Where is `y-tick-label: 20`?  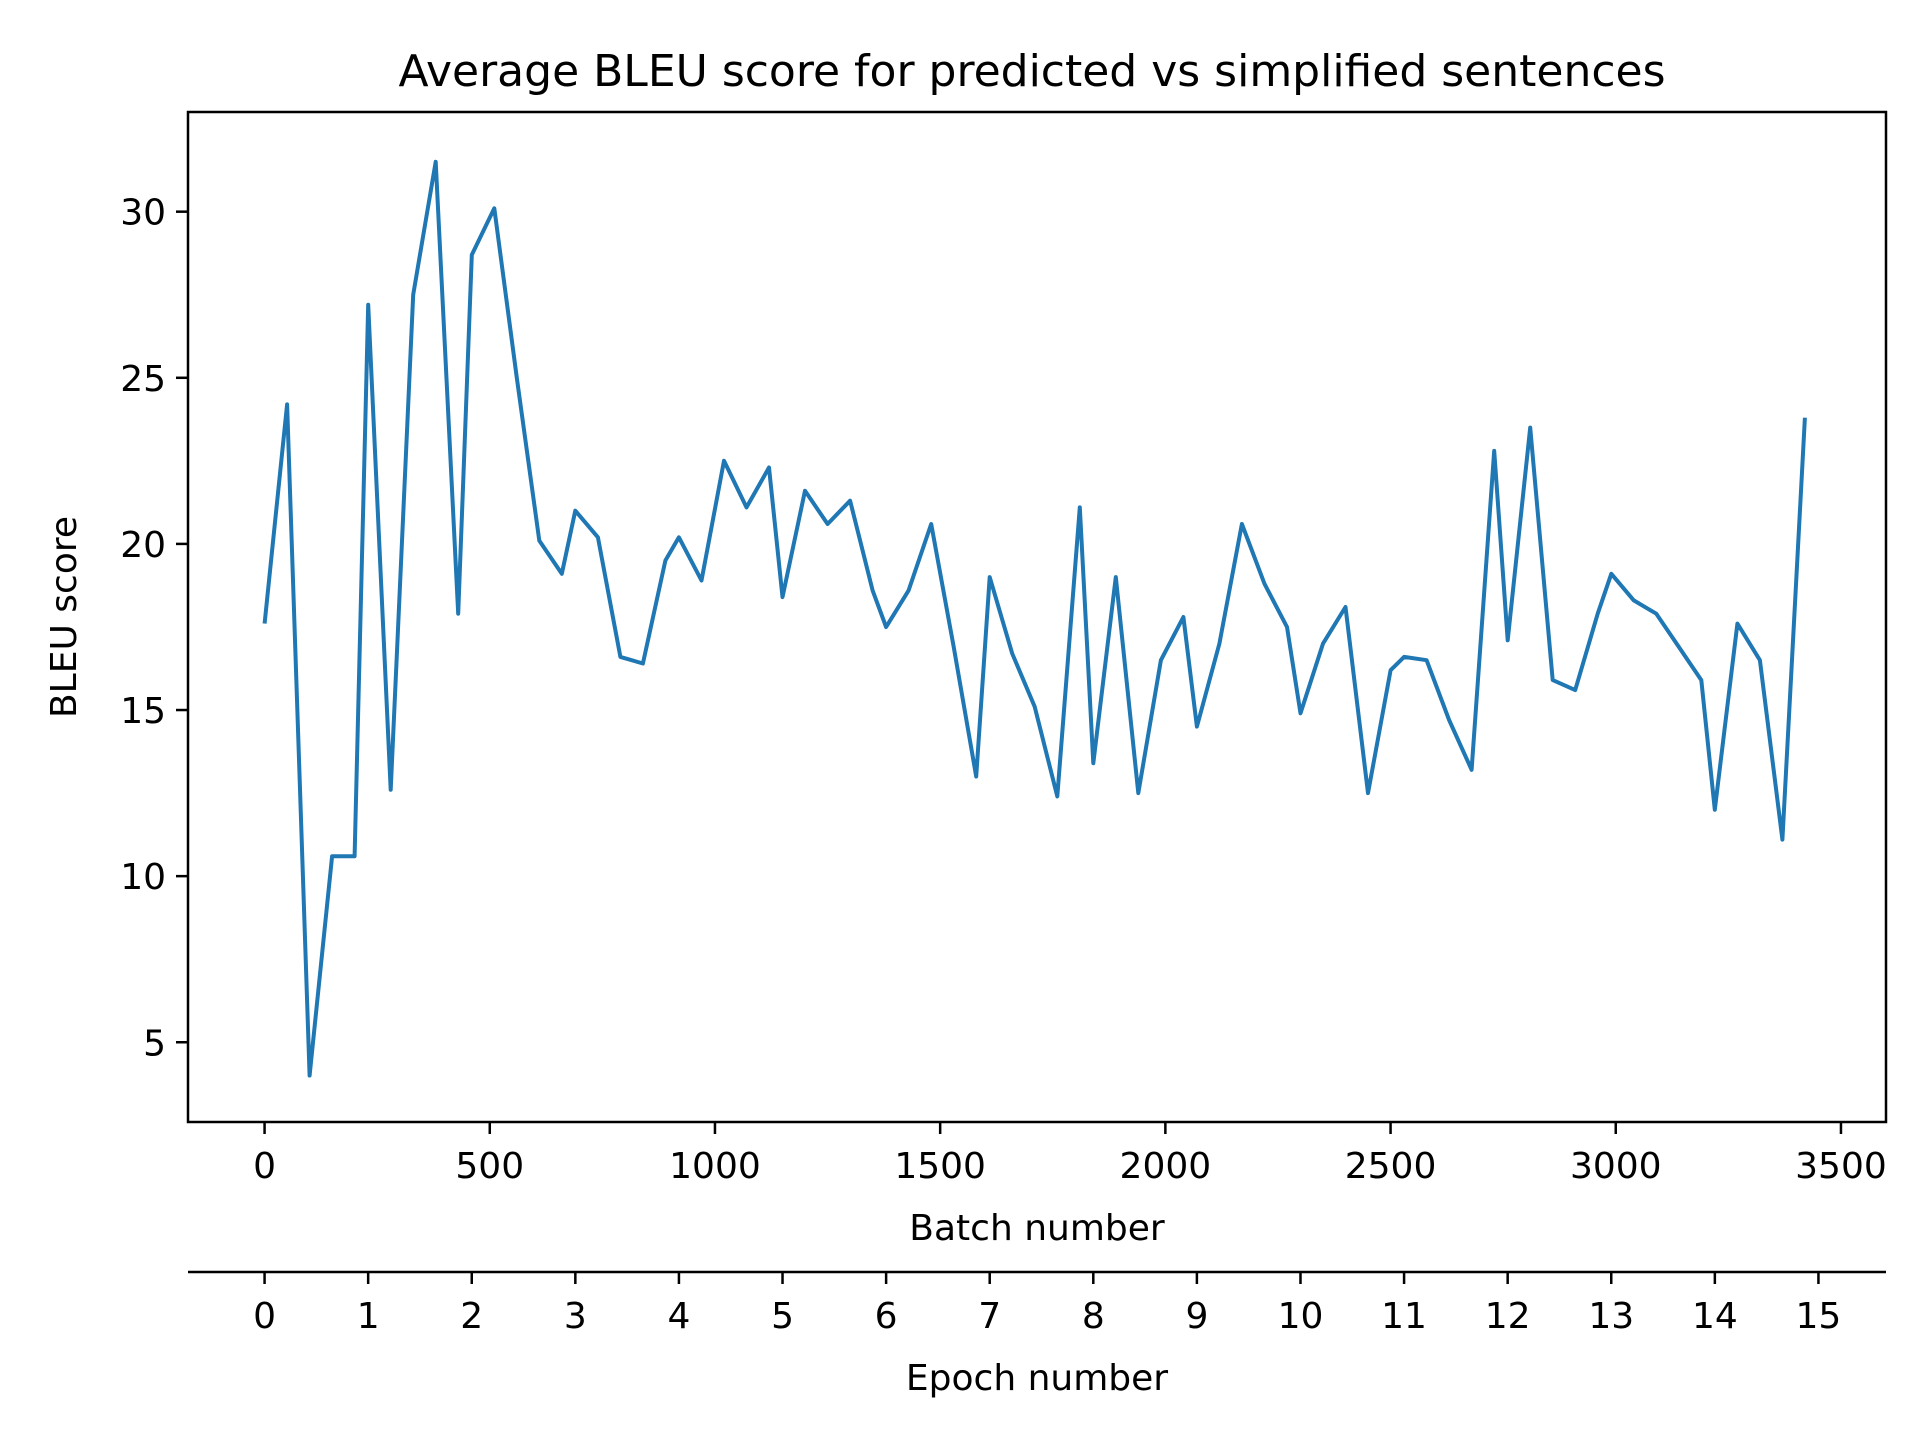 y-tick-label: 20 is located at coordinates (143, 545).